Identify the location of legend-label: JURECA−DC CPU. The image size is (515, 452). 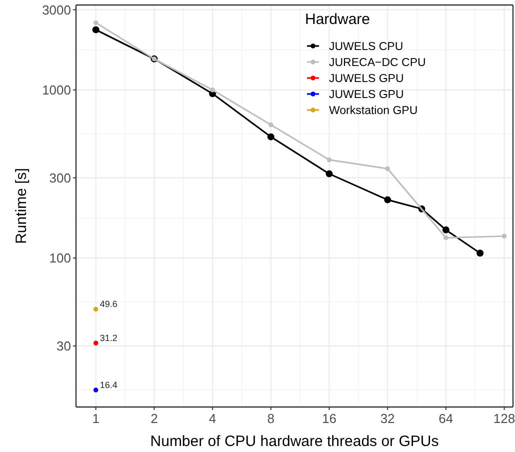
(377, 63).